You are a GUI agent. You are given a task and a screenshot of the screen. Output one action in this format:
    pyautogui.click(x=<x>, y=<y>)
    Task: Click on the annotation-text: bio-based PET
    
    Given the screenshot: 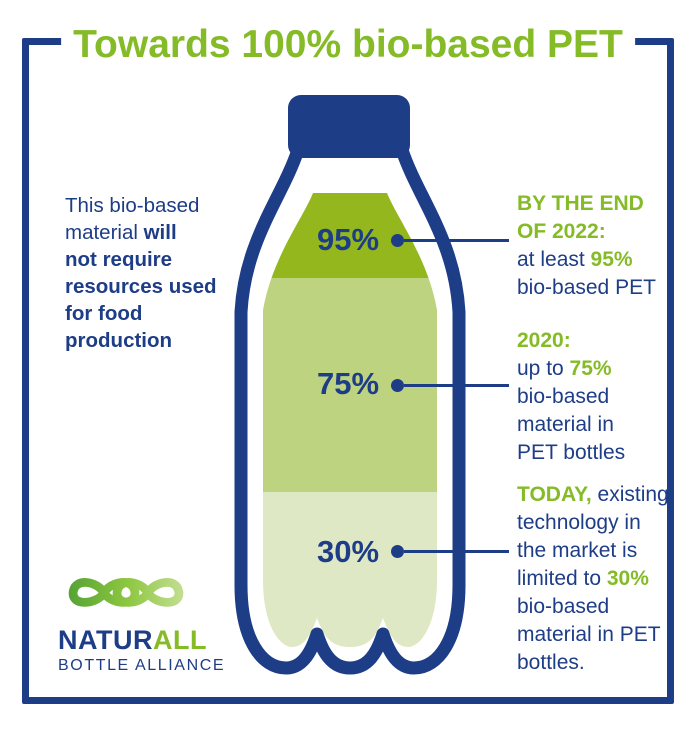 What is the action you would take?
    pyautogui.click(x=586, y=287)
    